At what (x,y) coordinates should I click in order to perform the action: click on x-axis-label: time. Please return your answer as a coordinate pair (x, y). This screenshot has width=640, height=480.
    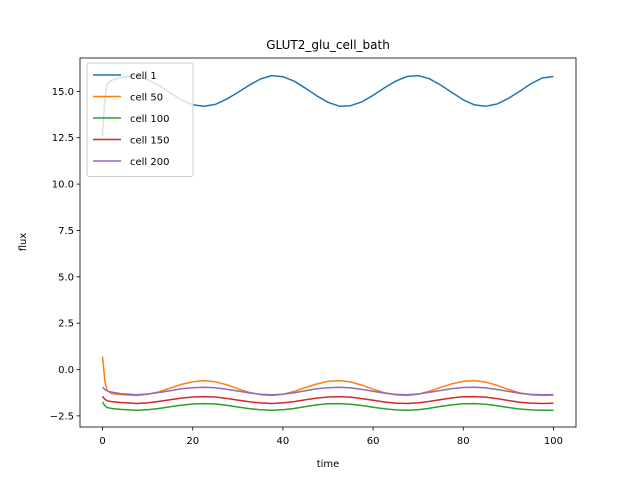
    Looking at the image, I should click on (328, 464).